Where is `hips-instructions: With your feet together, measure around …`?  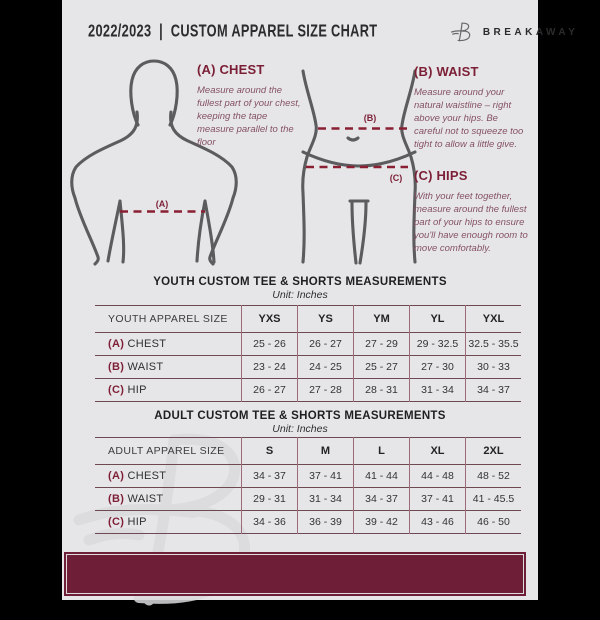 hips-instructions: With your feet together, measure around … is located at coordinates (471, 223).